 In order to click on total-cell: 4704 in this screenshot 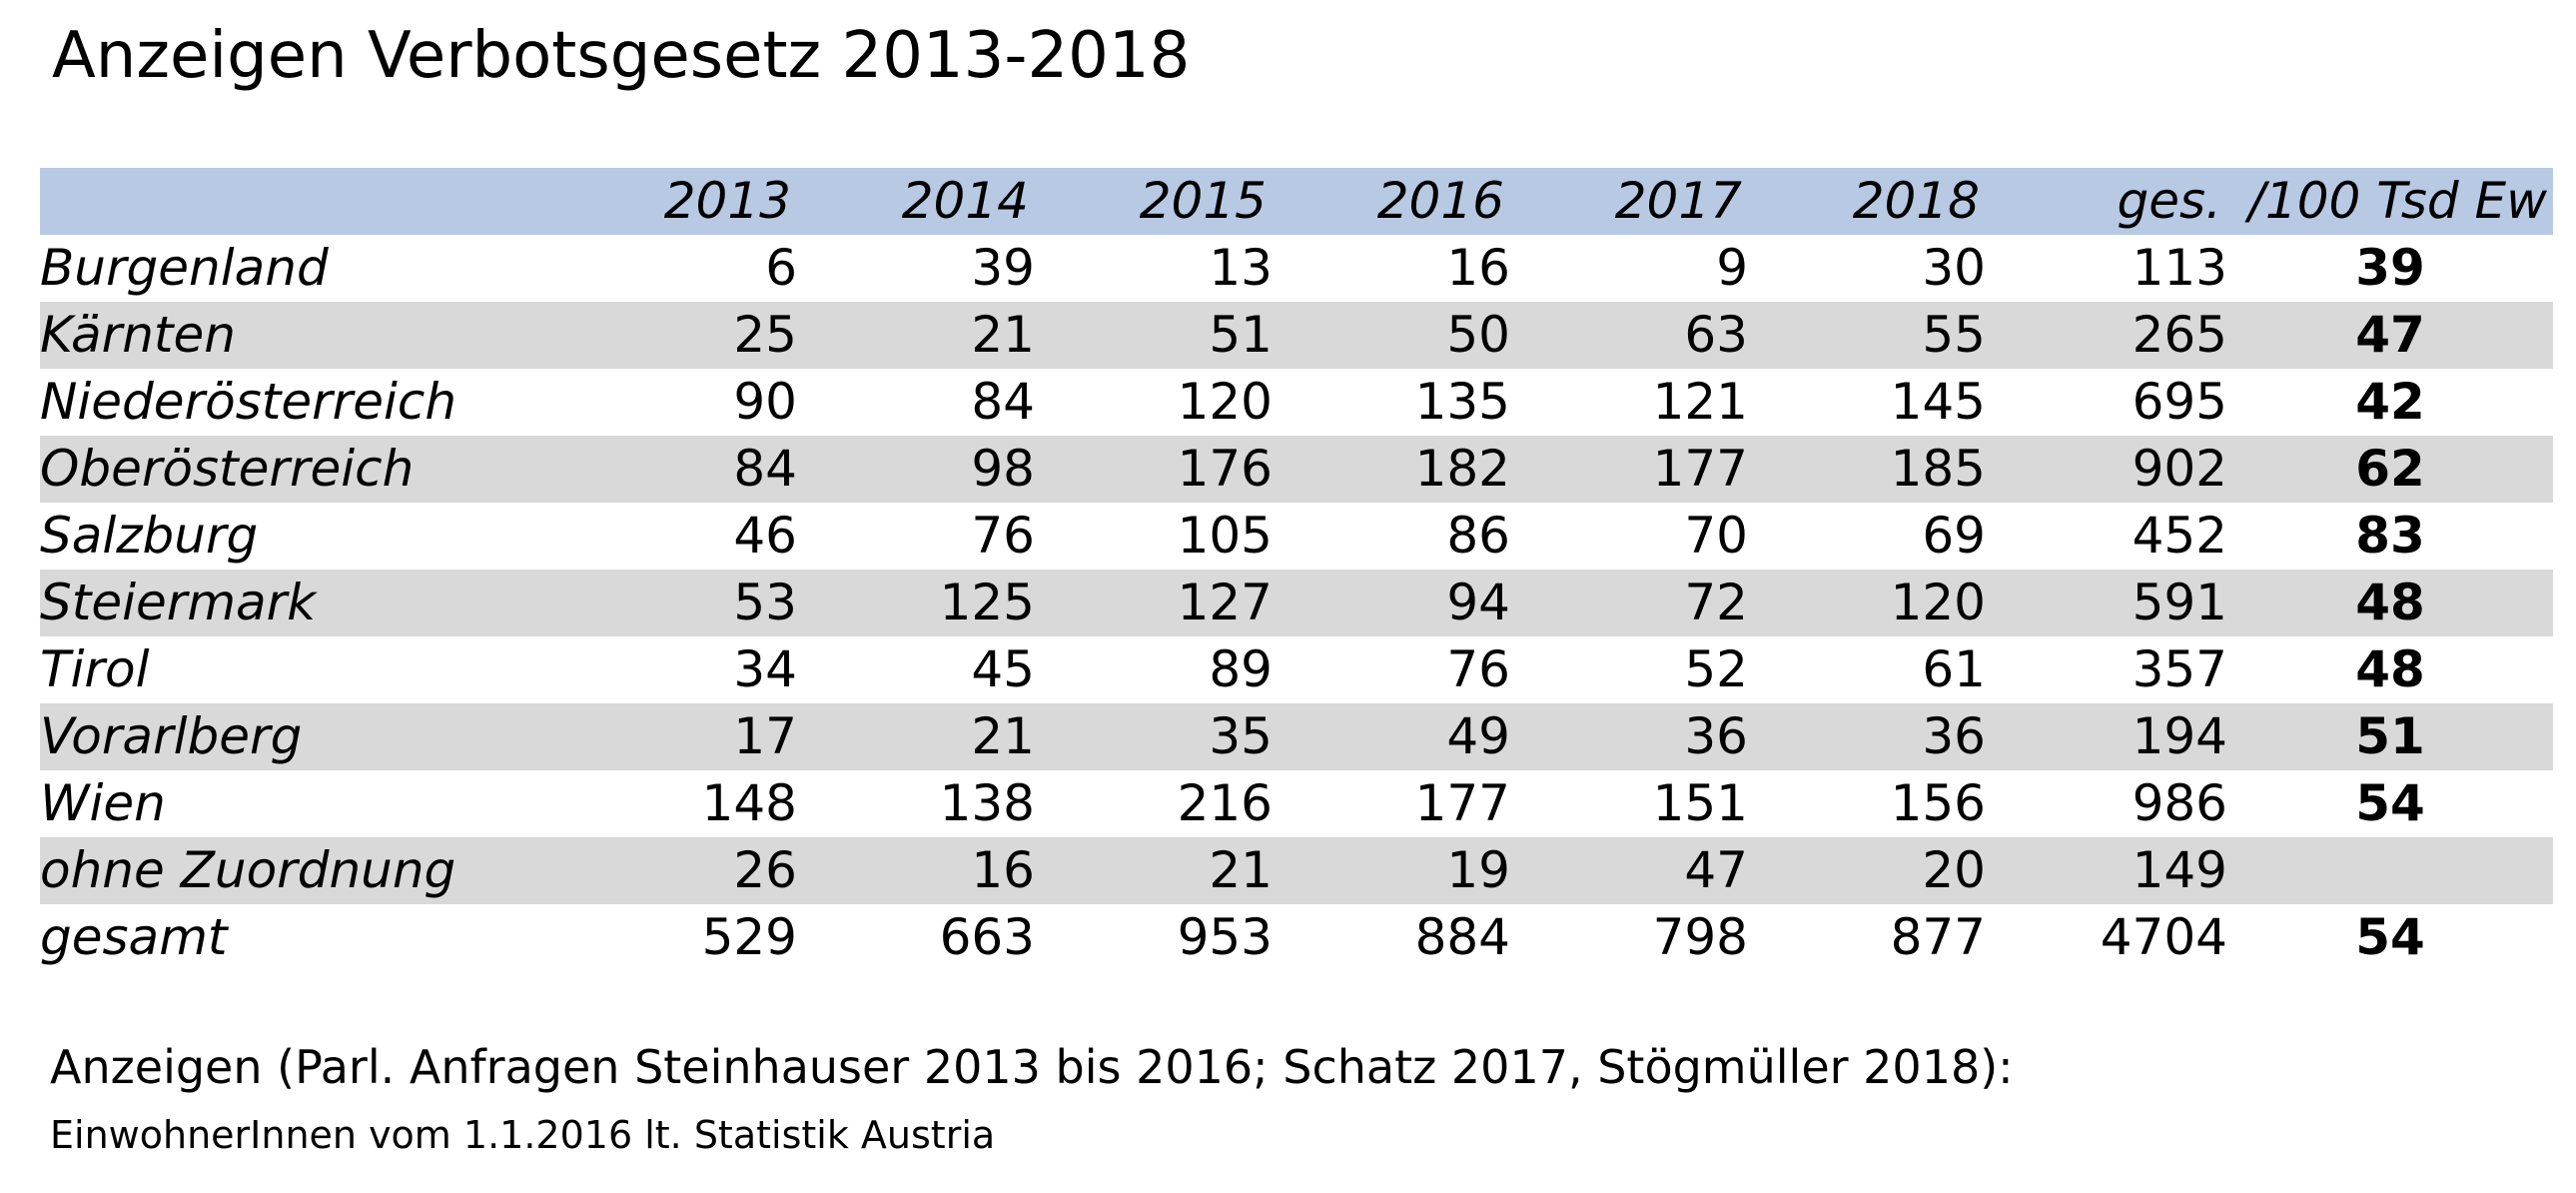, I will do `click(2163, 937)`.